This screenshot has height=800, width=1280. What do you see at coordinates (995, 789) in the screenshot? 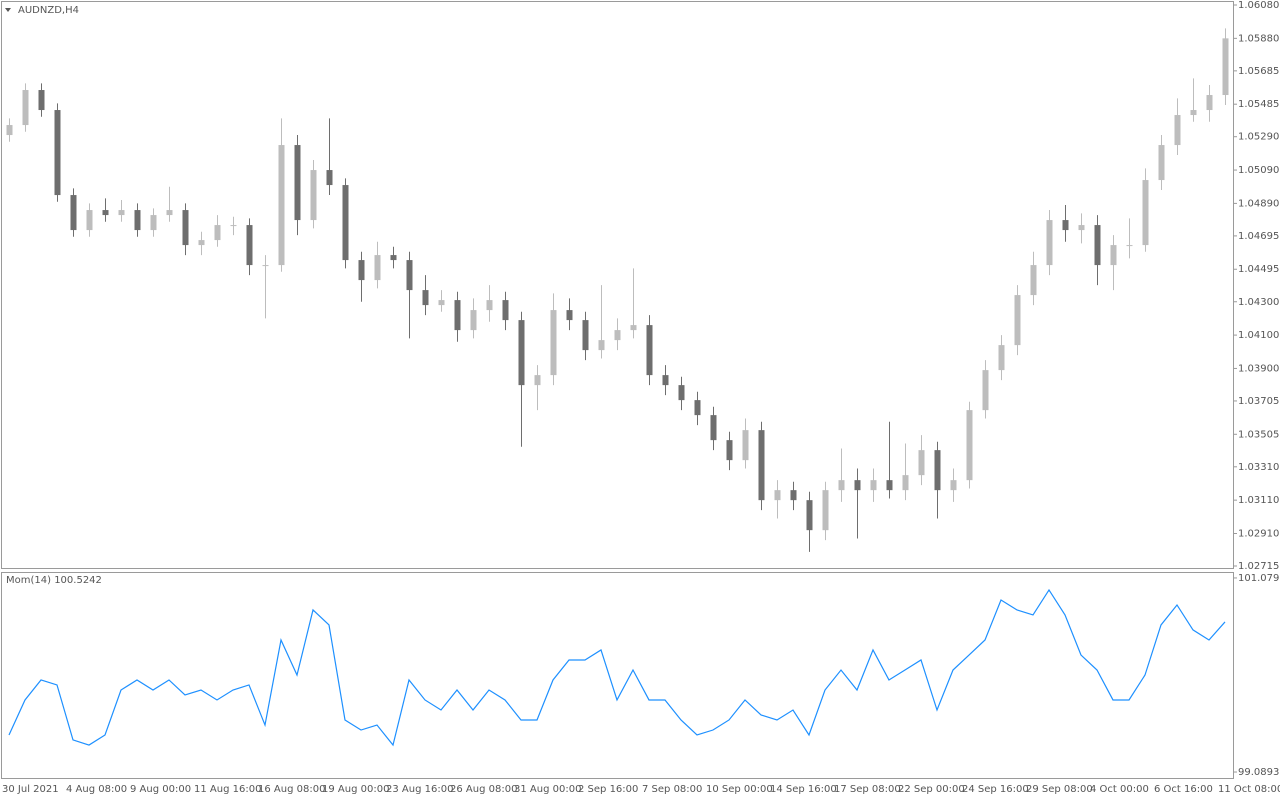
I see `x-tick-label: 24 Sep 16:00` at bounding box center [995, 789].